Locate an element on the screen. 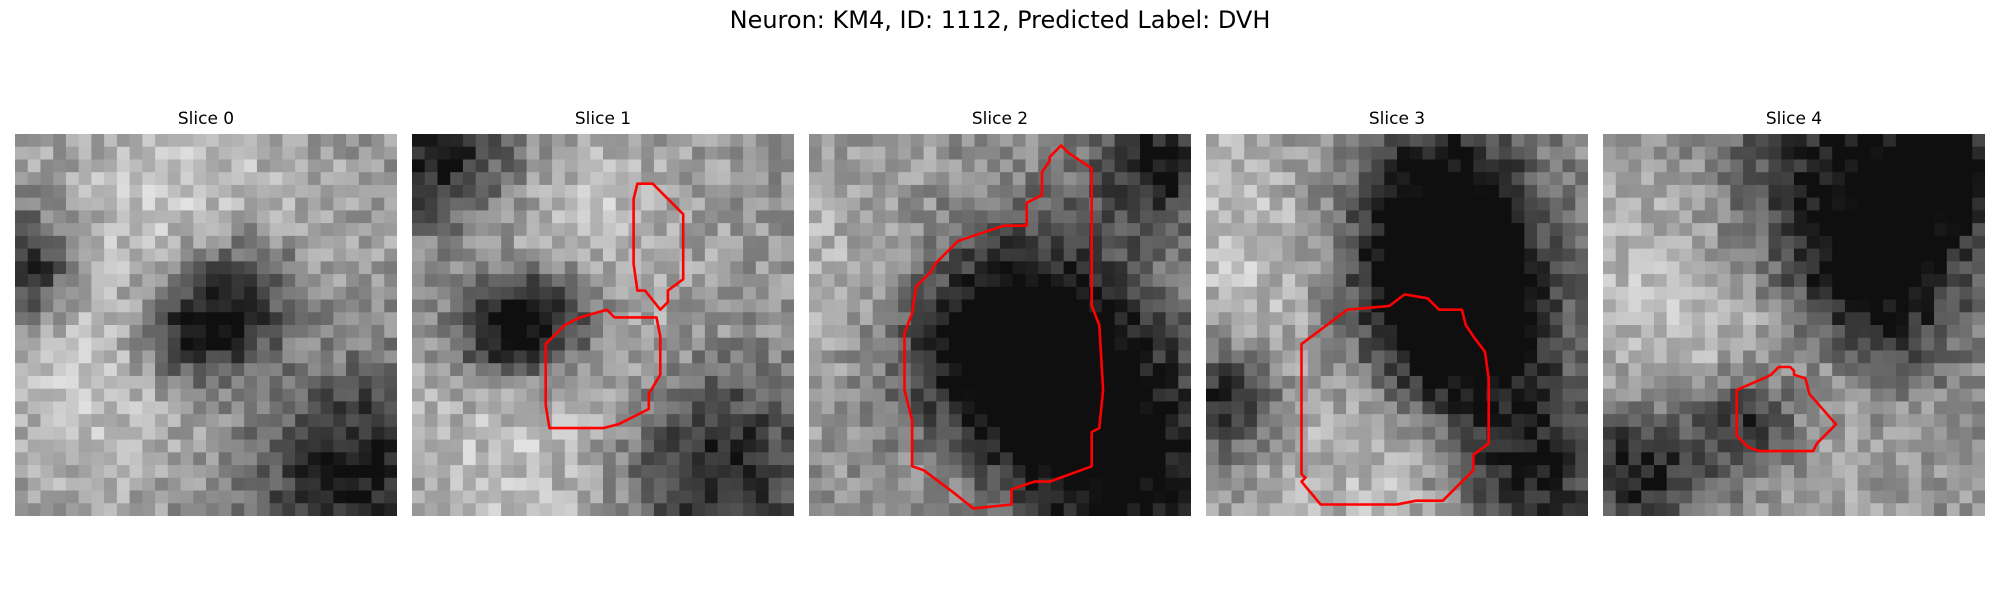 Image resolution: width=2000 pixels, height=600 pixels. slice-panel-2: Slice 2 is located at coordinates (1000, 313).